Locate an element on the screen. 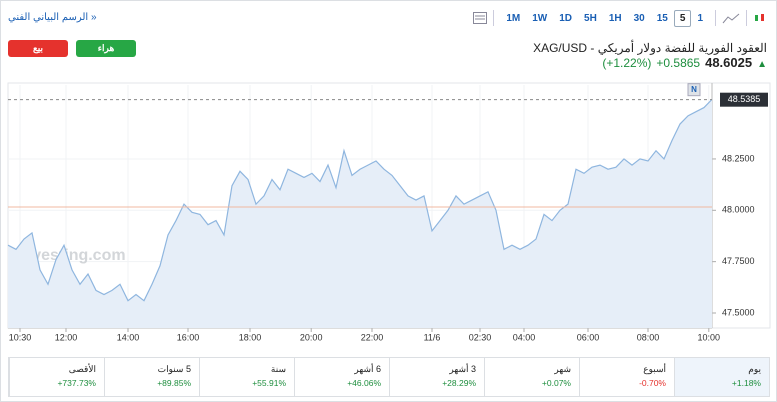  table-icon is located at coordinates (480, 18).